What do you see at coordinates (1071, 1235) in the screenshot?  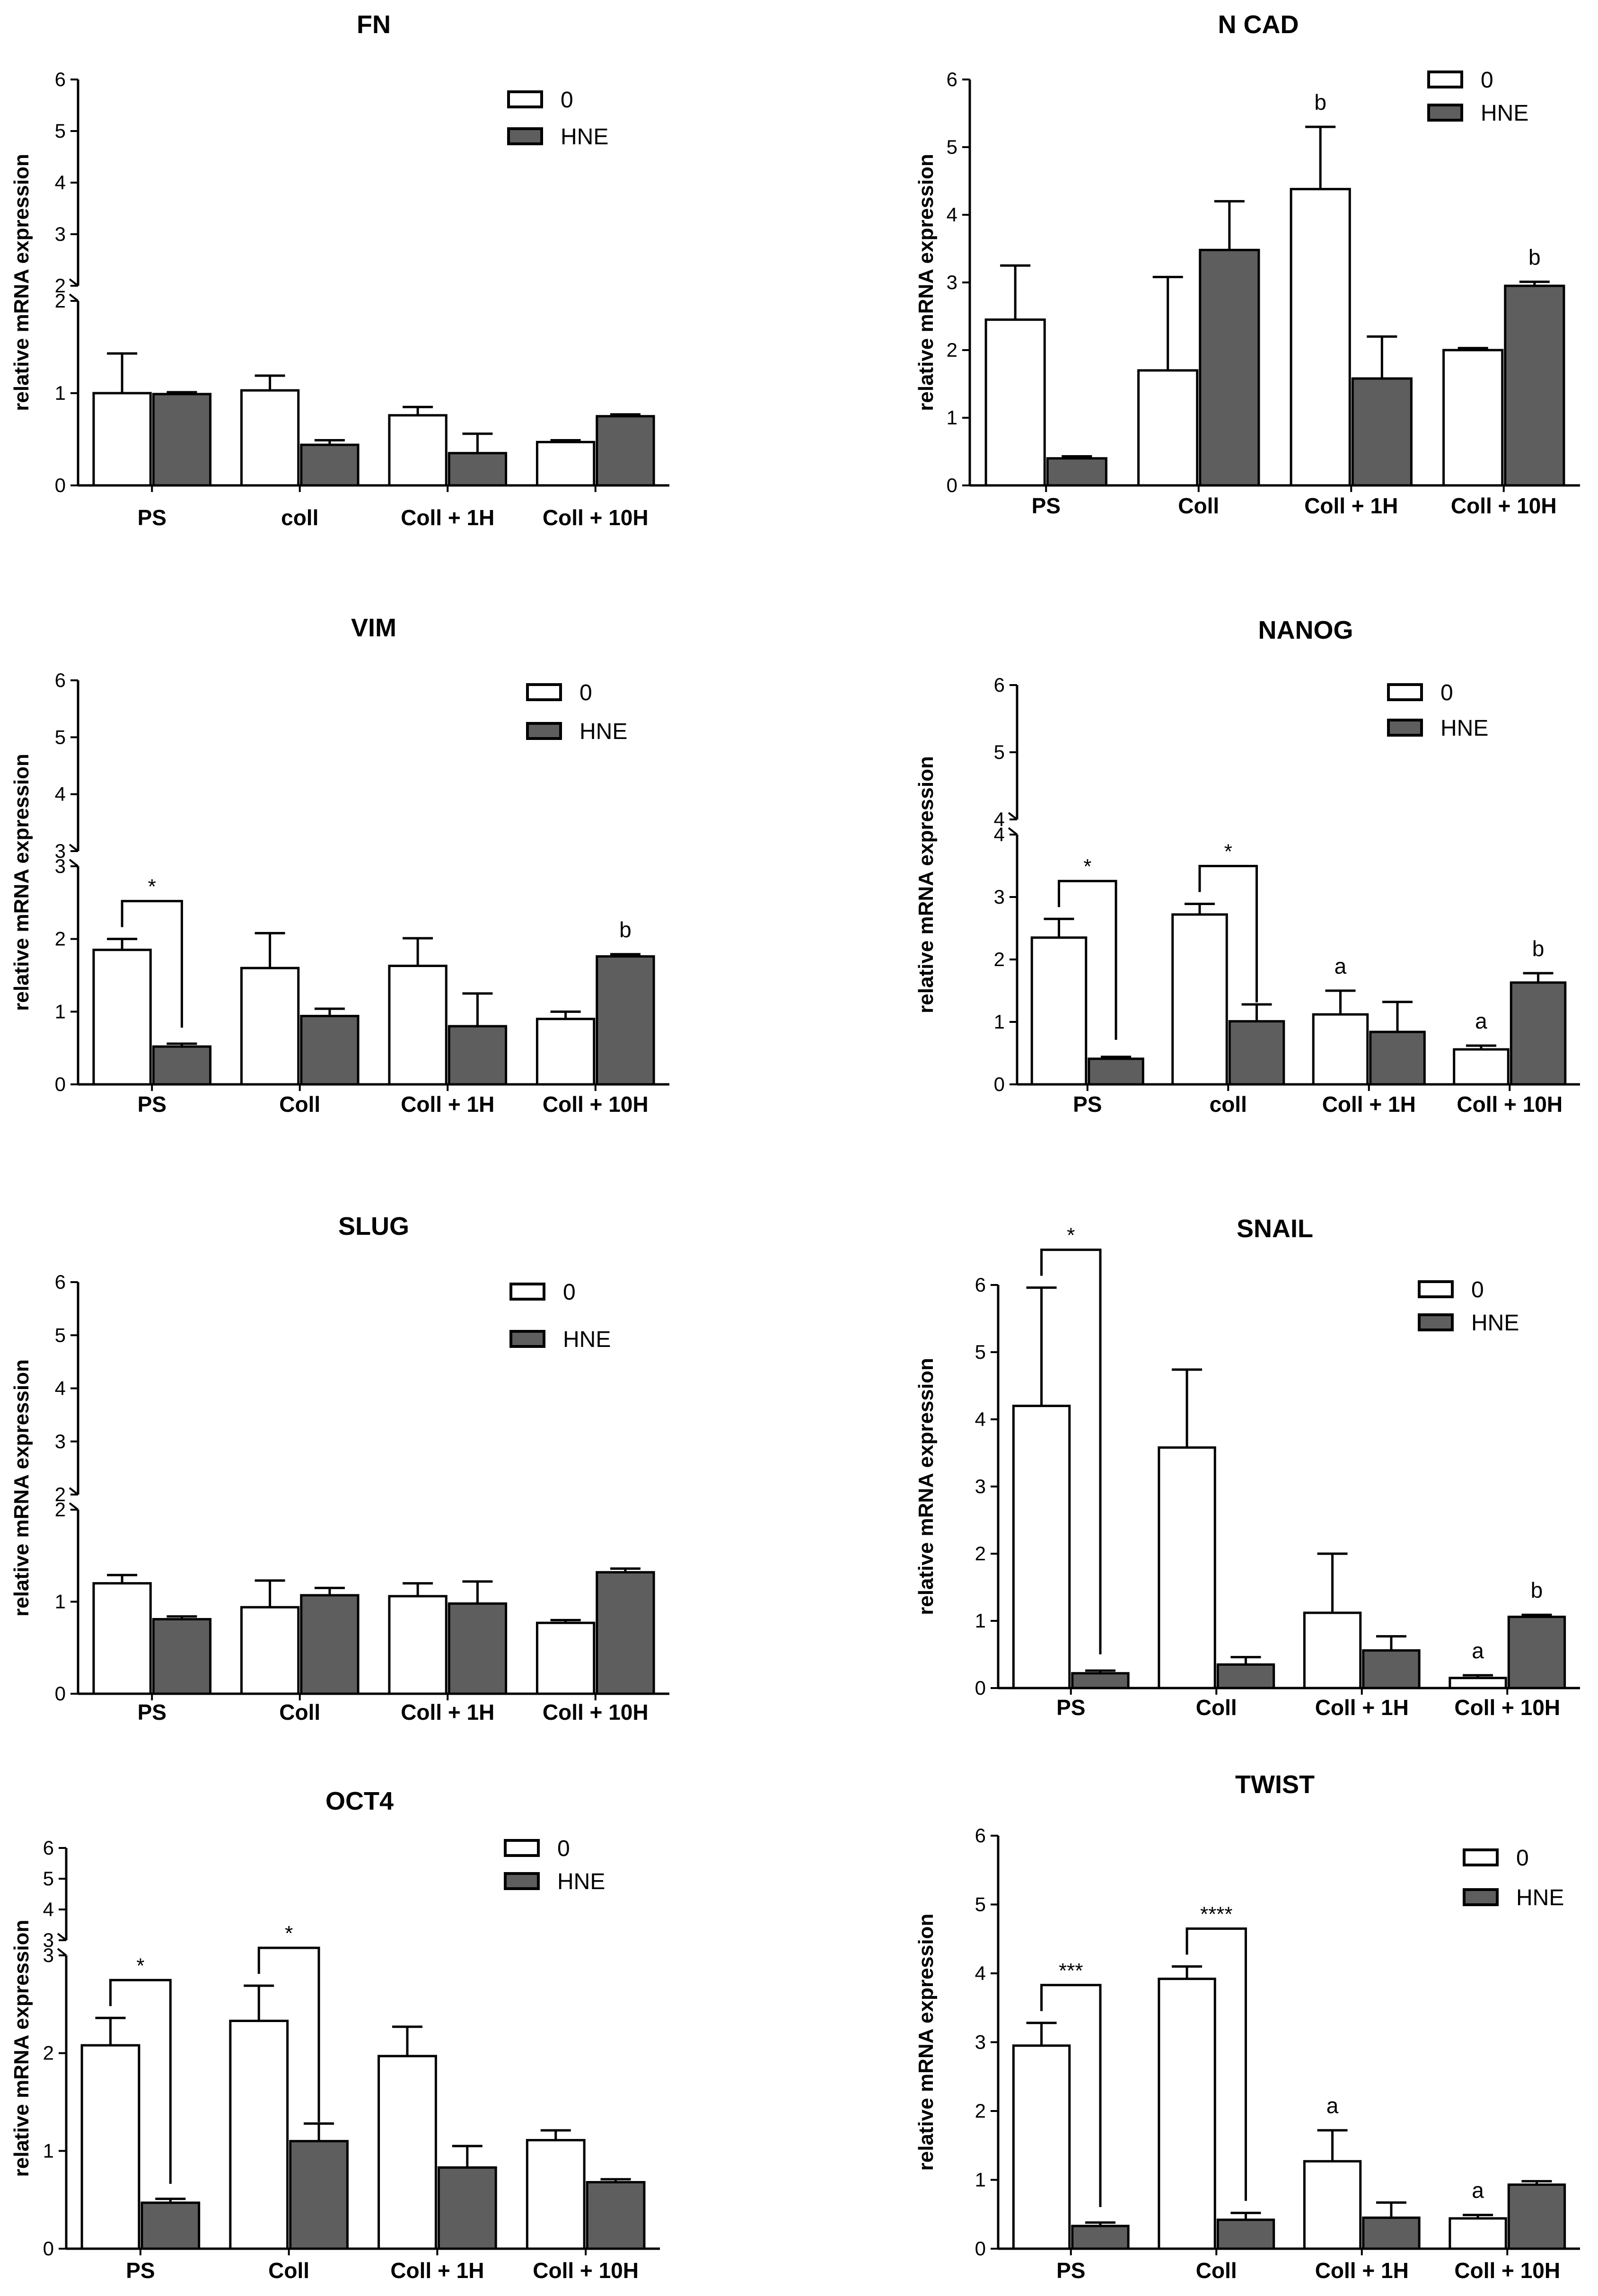 I see `significance-stars: *` at bounding box center [1071, 1235].